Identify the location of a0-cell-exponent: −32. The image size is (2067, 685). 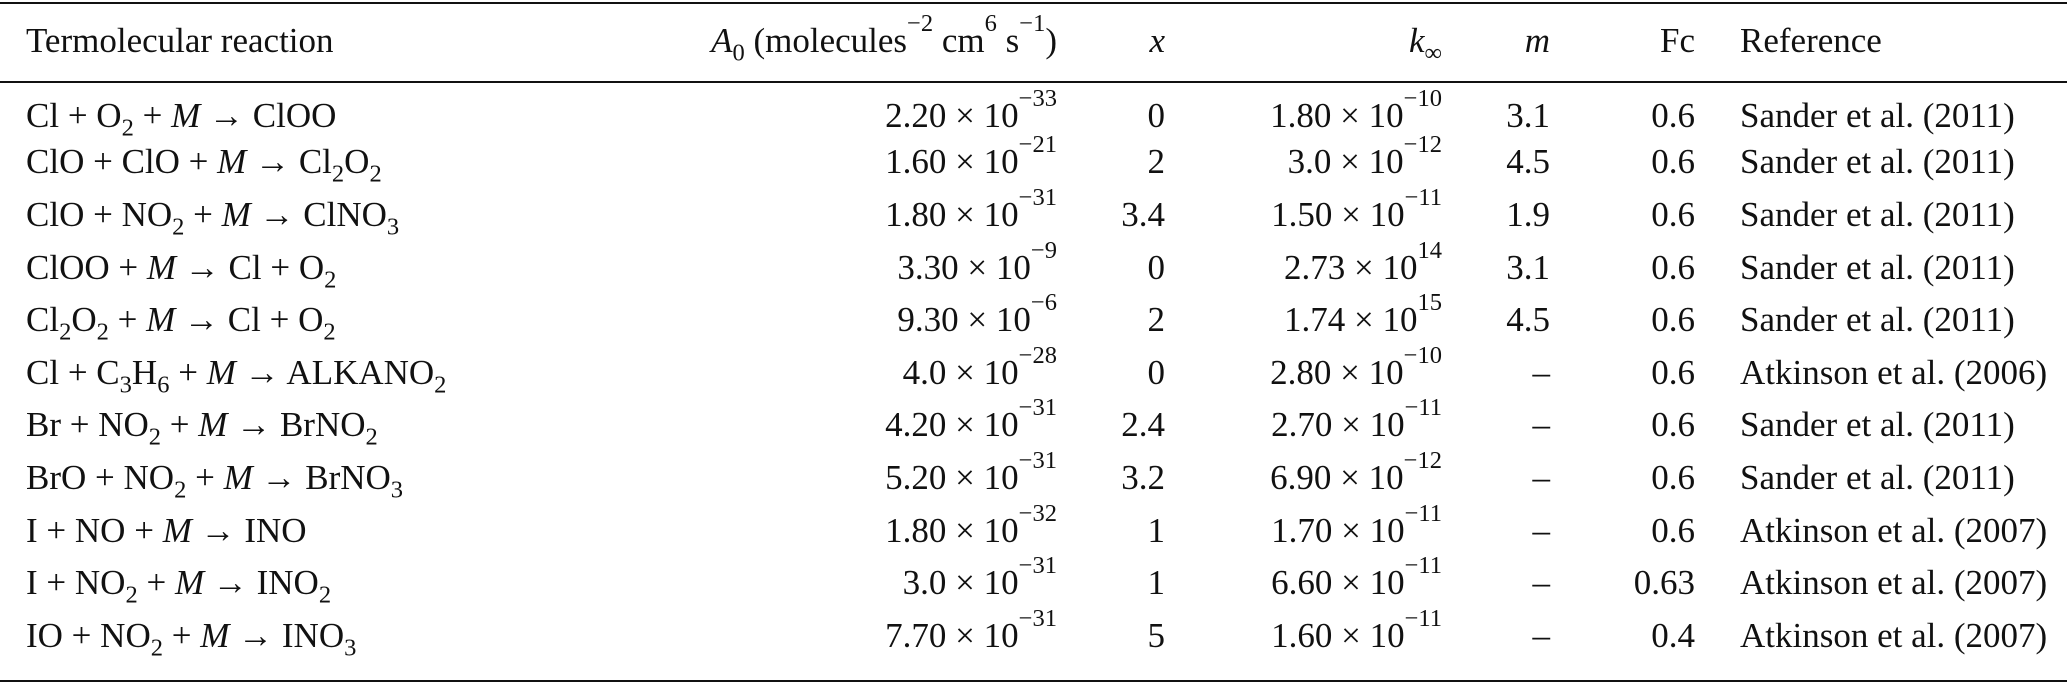
(1037, 513).